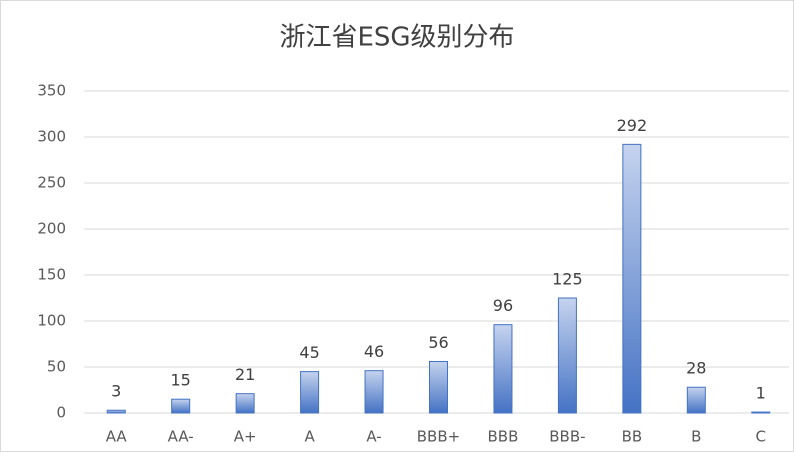 This screenshot has width=794, height=452. What do you see at coordinates (632, 125) in the screenshot?
I see `data-label: 292` at bounding box center [632, 125].